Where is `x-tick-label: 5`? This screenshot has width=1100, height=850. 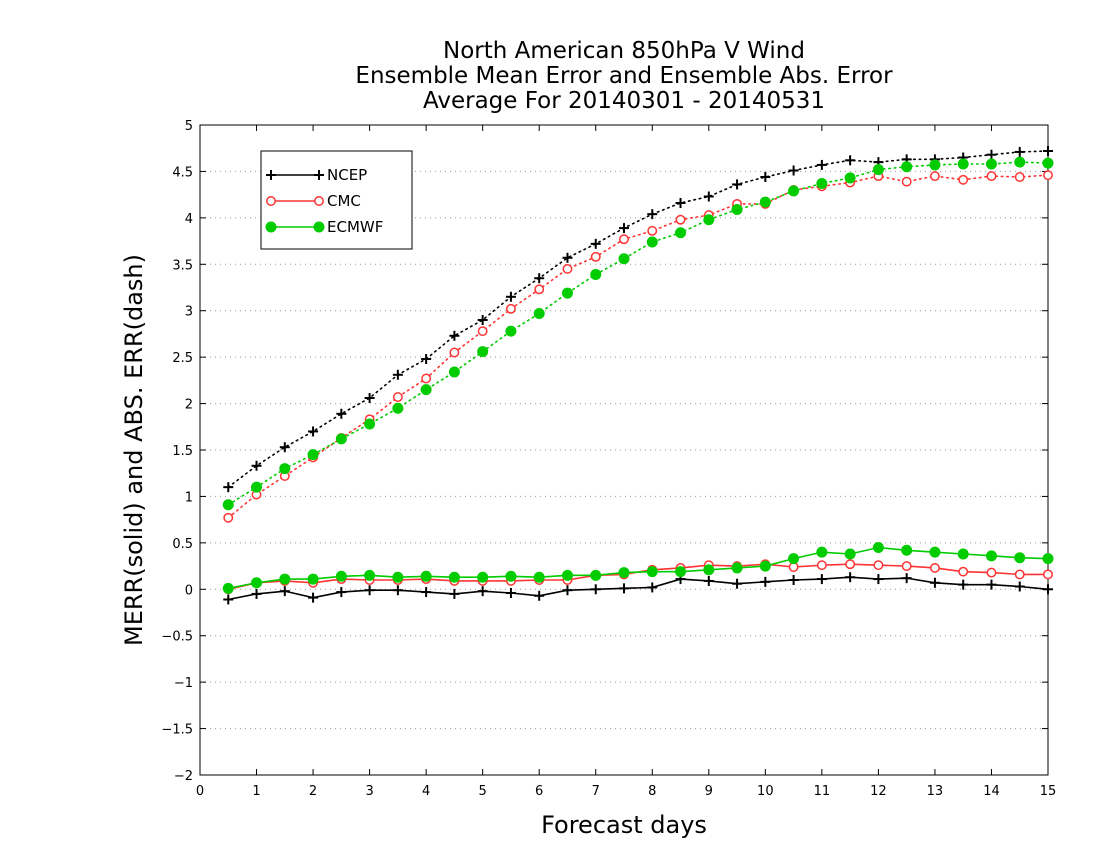 x-tick-label: 5 is located at coordinates (483, 791).